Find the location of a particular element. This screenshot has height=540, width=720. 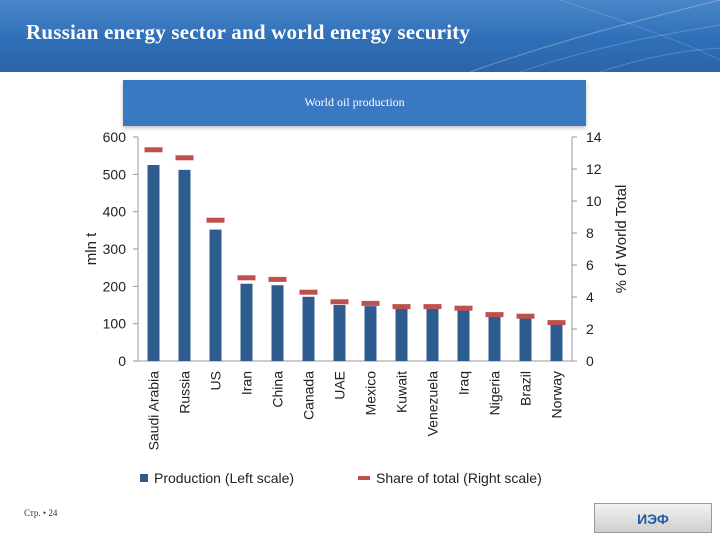

x-tick-label: Iraq is located at coordinates (464, 383).